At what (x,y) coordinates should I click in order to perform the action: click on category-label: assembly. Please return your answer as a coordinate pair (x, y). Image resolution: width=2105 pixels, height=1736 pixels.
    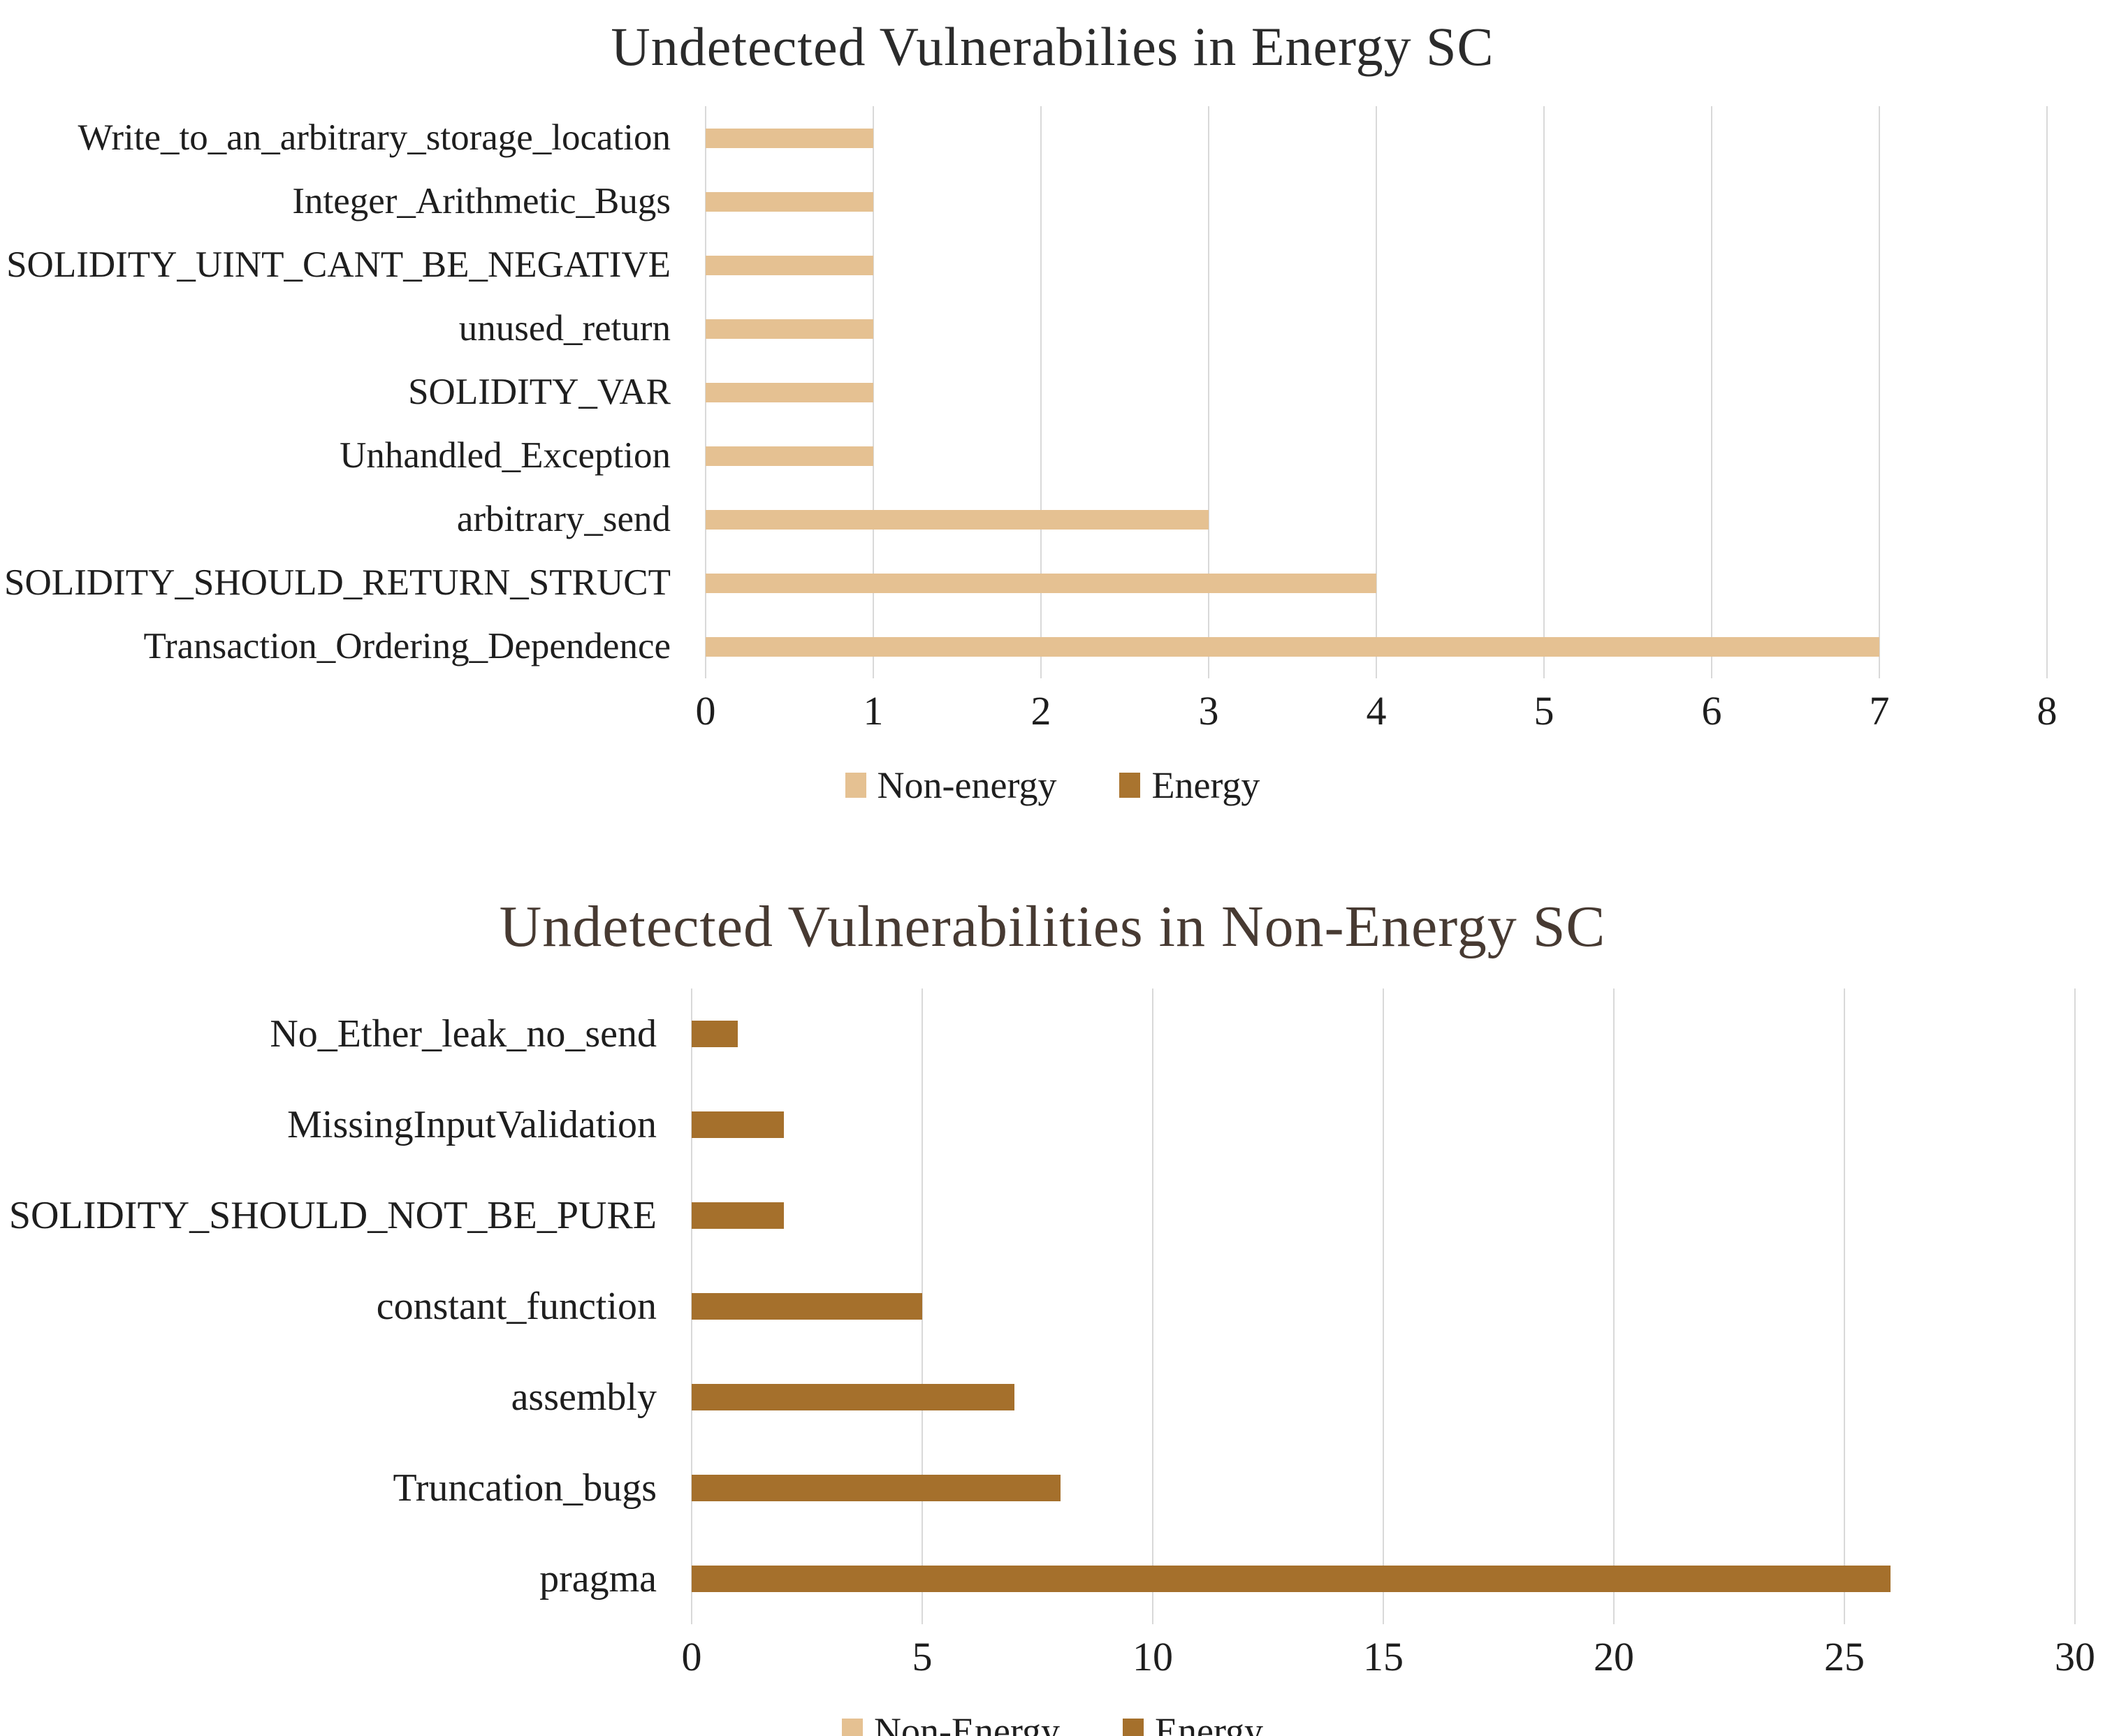
    Looking at the image, I should click on (584, 1397).